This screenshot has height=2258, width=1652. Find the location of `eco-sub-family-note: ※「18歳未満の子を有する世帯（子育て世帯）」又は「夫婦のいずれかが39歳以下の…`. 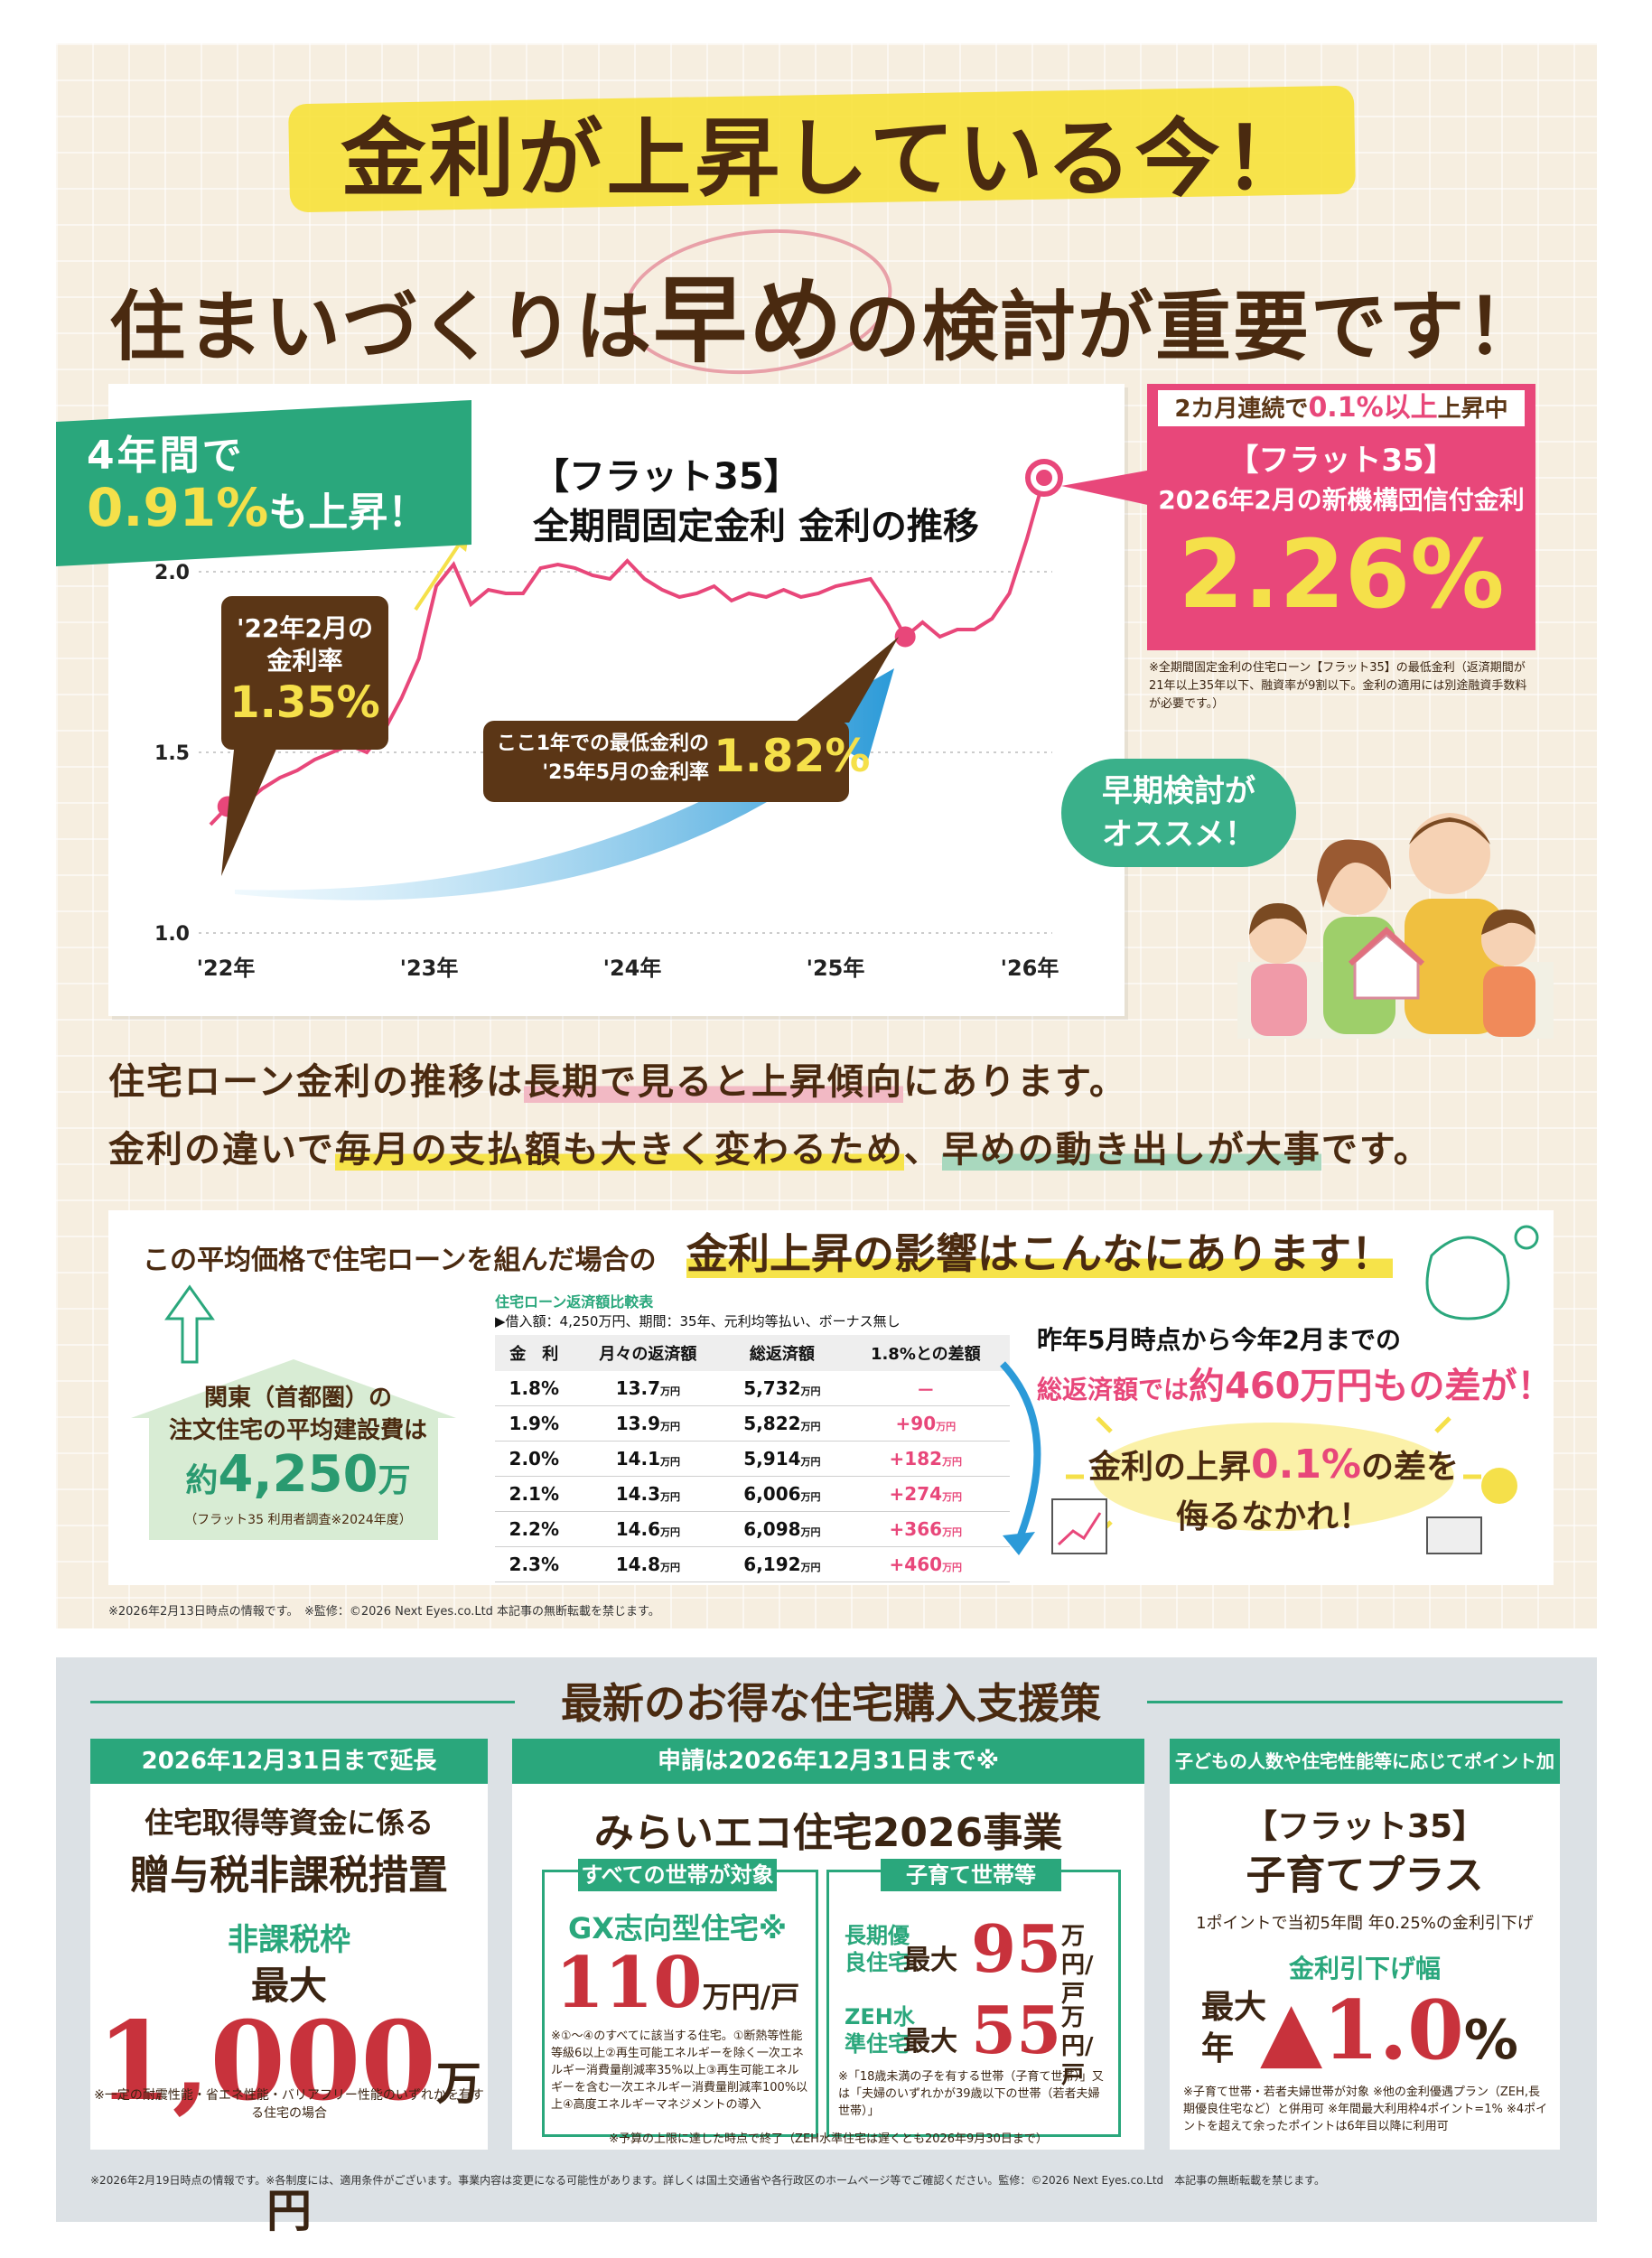

eco-sub-family-note: ※「18歳未満の子を有する世帯（子育て世帯）」又は「夫婦のいずれかが39歳以下の… is located at coordinates (971, 2094).